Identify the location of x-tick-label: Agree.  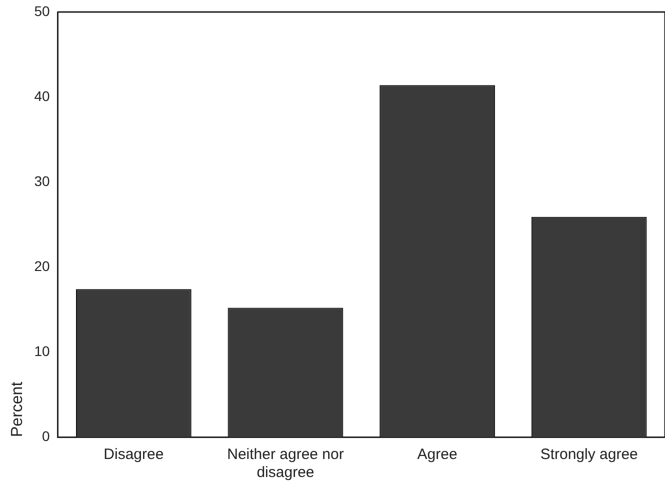
(437, 455).